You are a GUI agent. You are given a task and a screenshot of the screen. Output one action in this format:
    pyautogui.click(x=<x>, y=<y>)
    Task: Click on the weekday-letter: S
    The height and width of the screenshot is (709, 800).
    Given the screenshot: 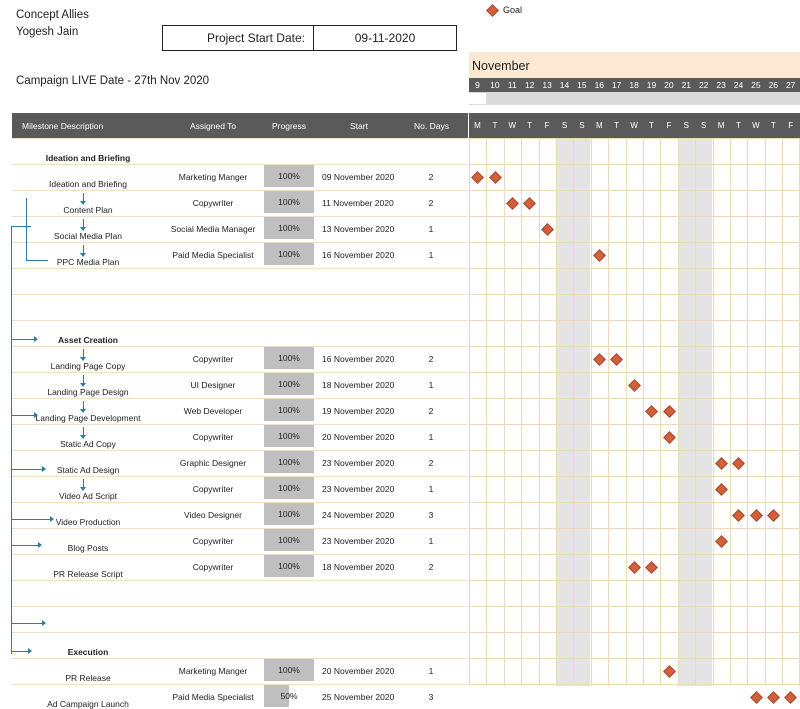 What is the action you would take?
    pyautogui.click(x=704, y=125)
    